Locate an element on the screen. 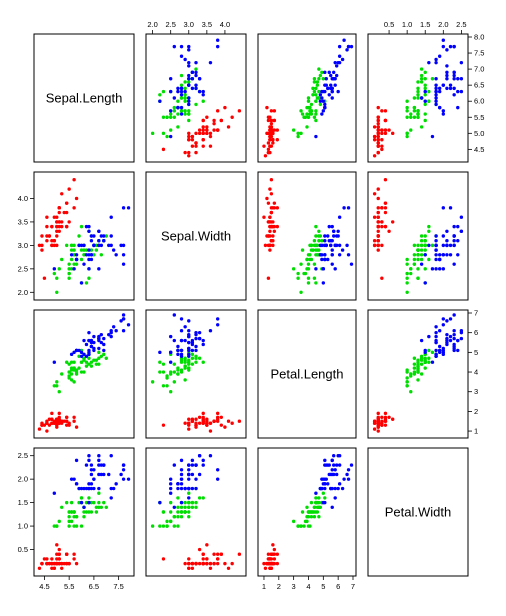  point-g2-42-r1-c0 is located at coordinates (76, 259).